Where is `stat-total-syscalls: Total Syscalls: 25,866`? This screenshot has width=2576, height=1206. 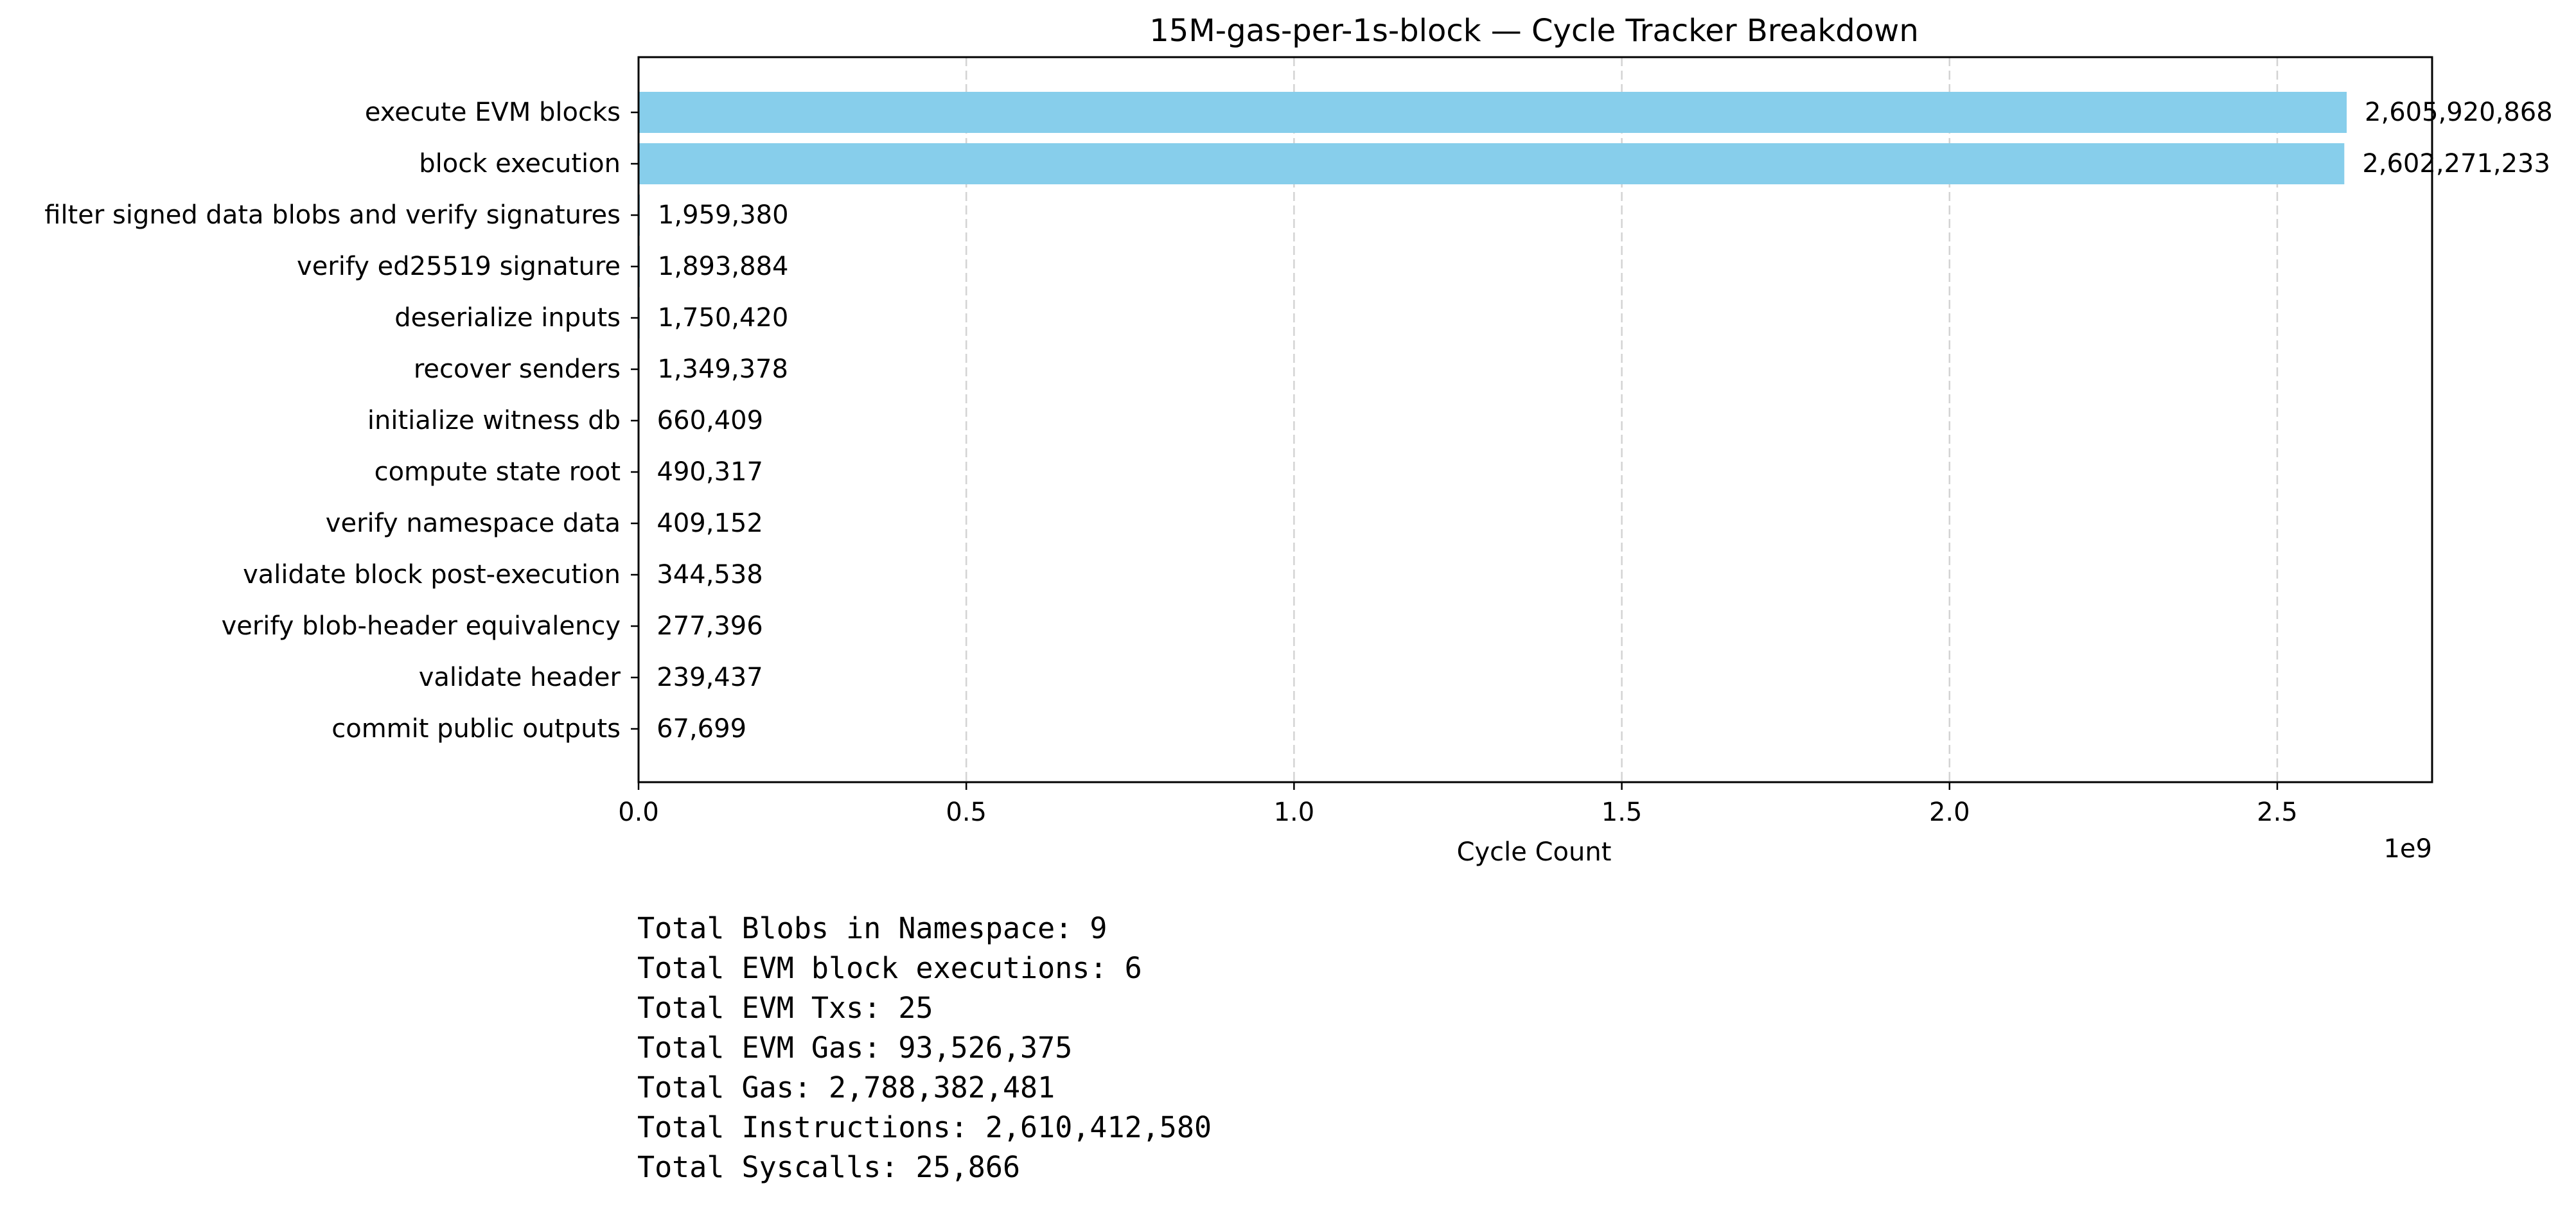
stat-total-syscalls: Total Syscalls: 25,866 is located at coordinates (829, 1167).